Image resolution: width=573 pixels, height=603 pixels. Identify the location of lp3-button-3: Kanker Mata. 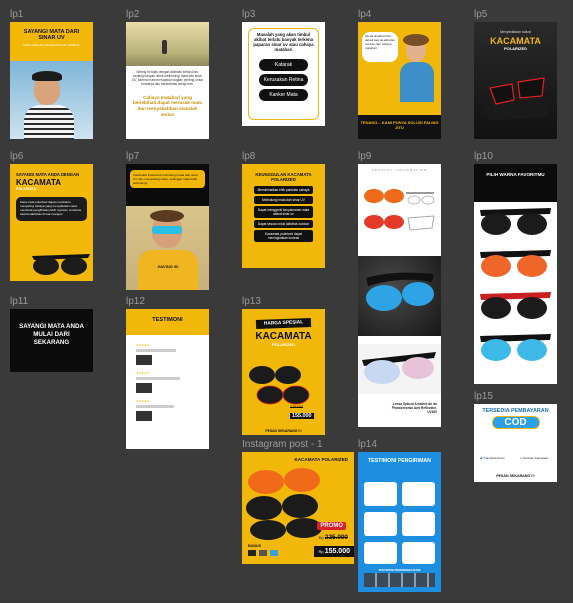
(283, 94).